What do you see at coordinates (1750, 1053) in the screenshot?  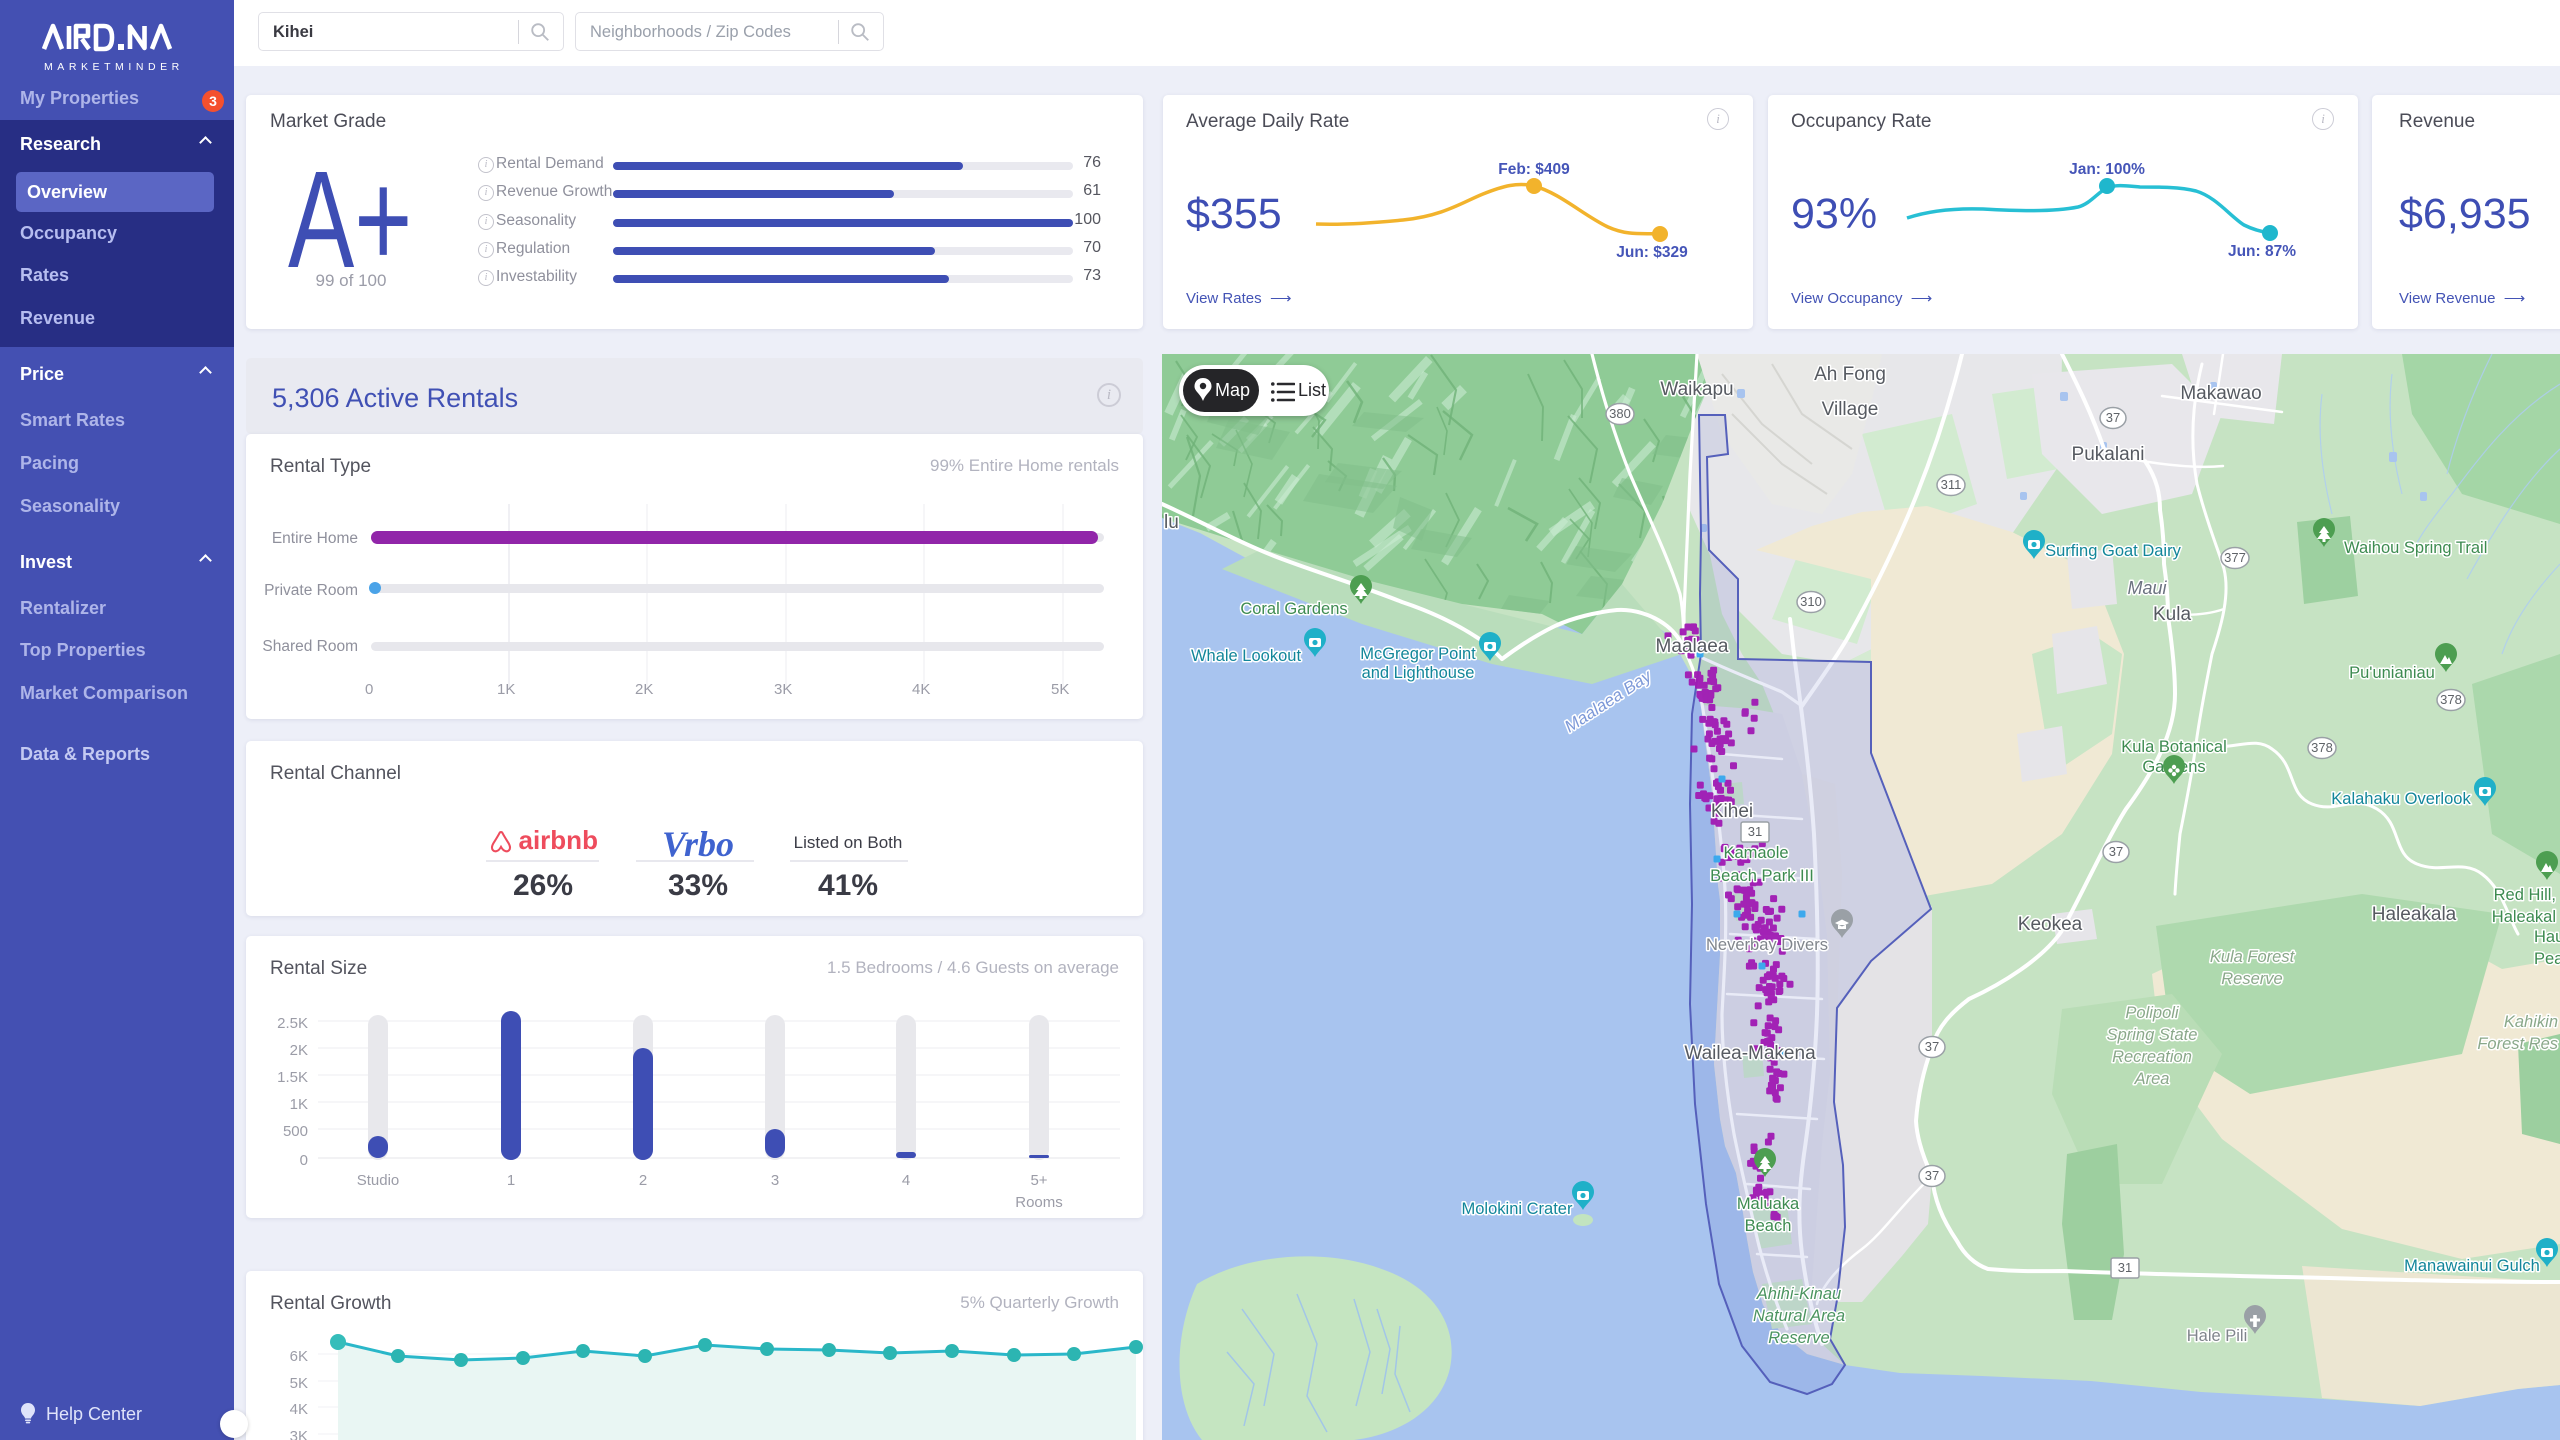 I see `svg-text: Wailea-Makena` at bounding box center [1750, 1053].